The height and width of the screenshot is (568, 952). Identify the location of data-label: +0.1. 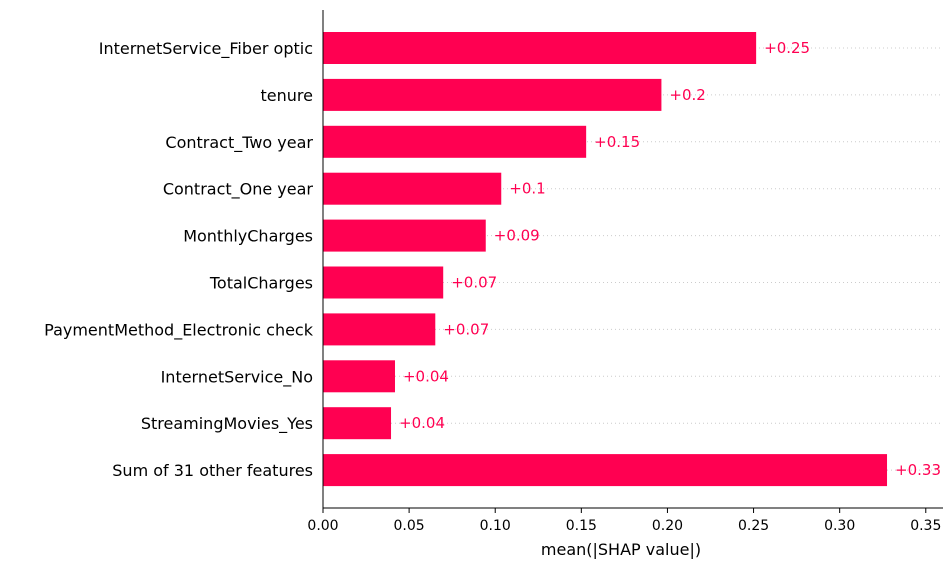
(527, 189).